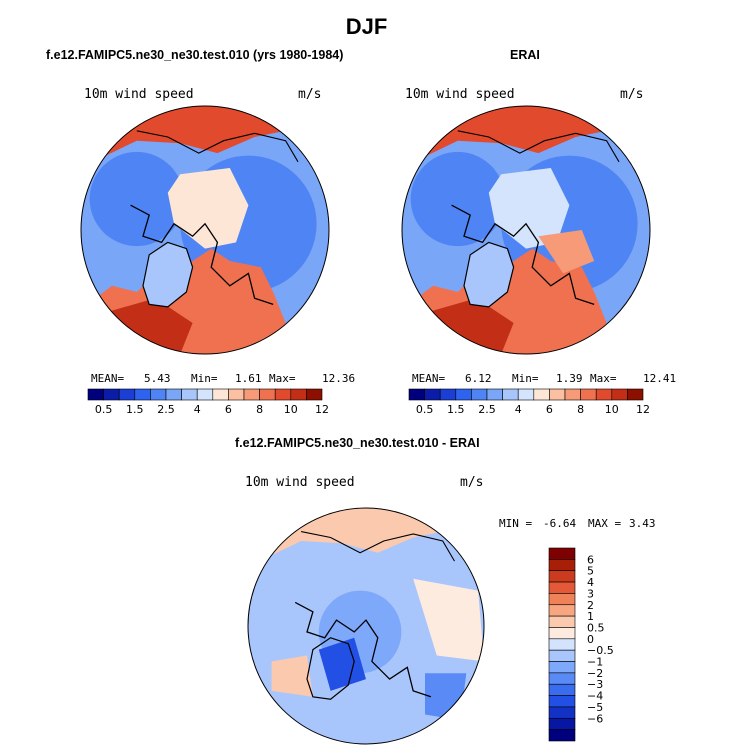 The image size is (733, 750). What do you see at coordinates (282, 378) in the screenshot?
I see `panel1-max-label: Max=` at bounding box center [282, 378].